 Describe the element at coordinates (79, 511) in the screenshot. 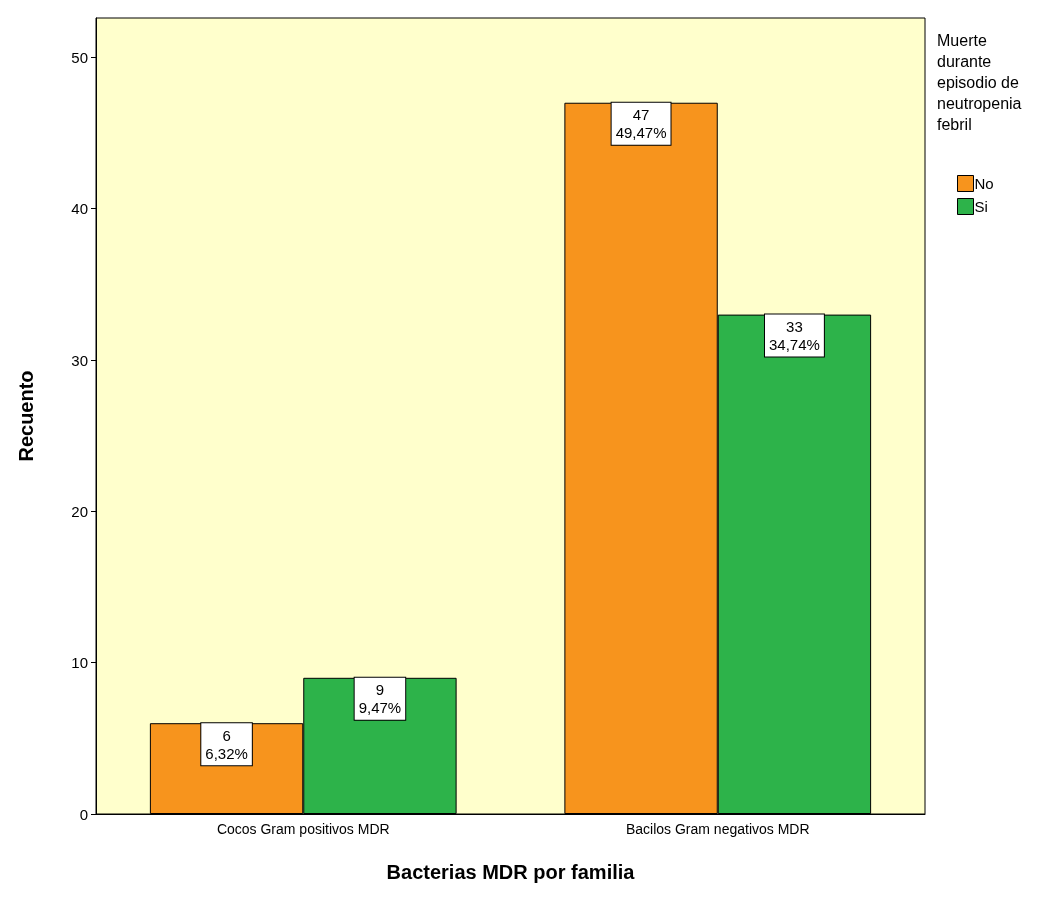

I see `y-tick-label: 20` at that location.